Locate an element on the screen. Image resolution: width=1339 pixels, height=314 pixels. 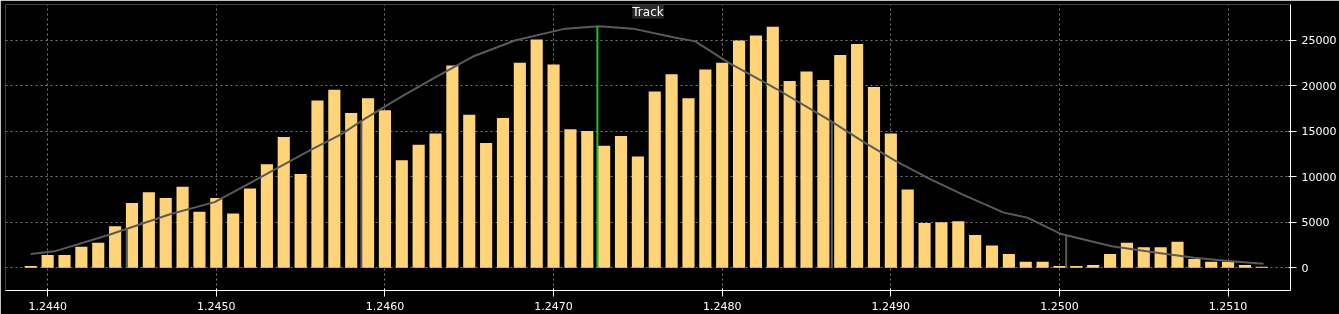
x-tick-label: 1.2470 is located at coordinates (553, 306).